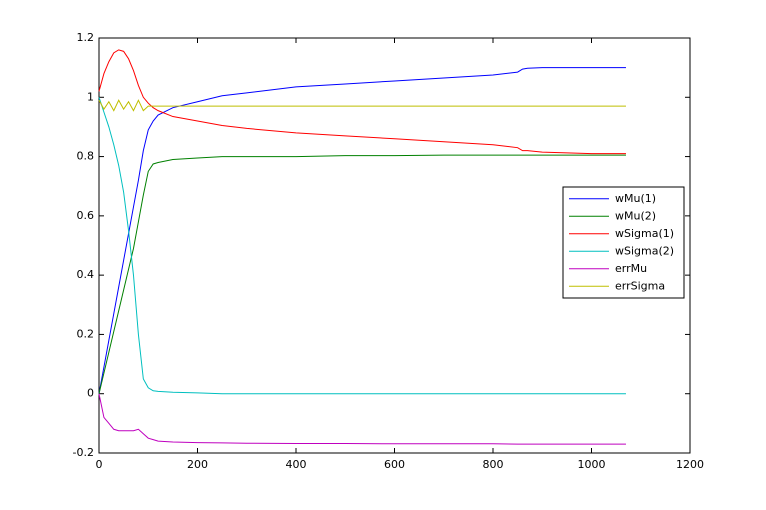 This screenshot has height=510, width=766. I want to click on x-tick-label: 1200, so click(690, 464).